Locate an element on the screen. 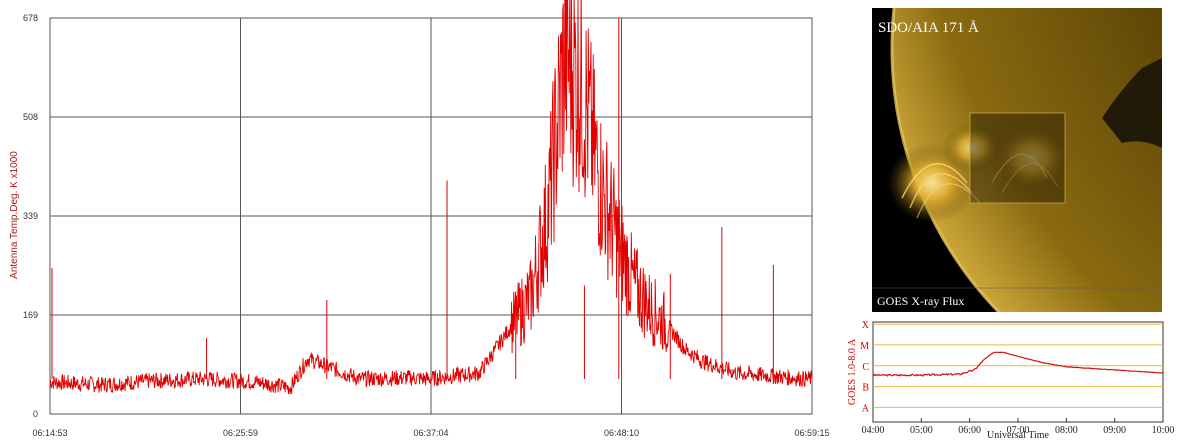 This screenshot has width=1178, height=440. goes-grid is located at coordinates (1018, 365).